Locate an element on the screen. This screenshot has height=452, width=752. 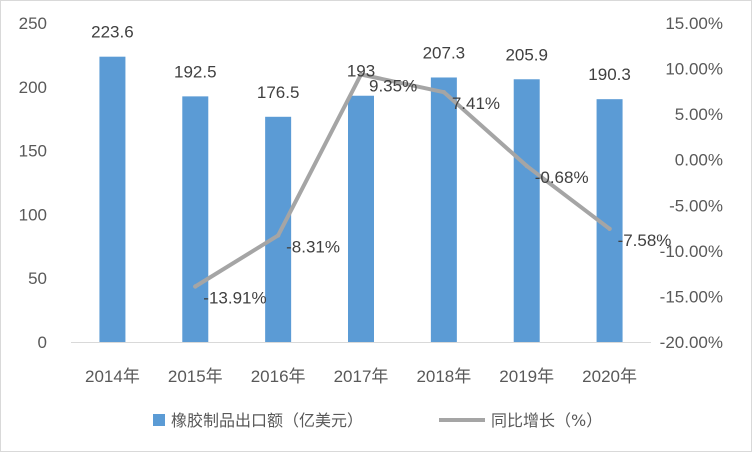
left-axis-tick-label: 250 is located at coordinates (33, 23).